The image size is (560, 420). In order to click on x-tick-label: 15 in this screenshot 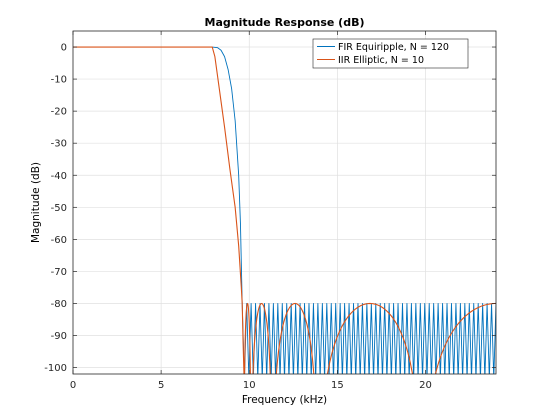, I will do `click(337, 385)`.